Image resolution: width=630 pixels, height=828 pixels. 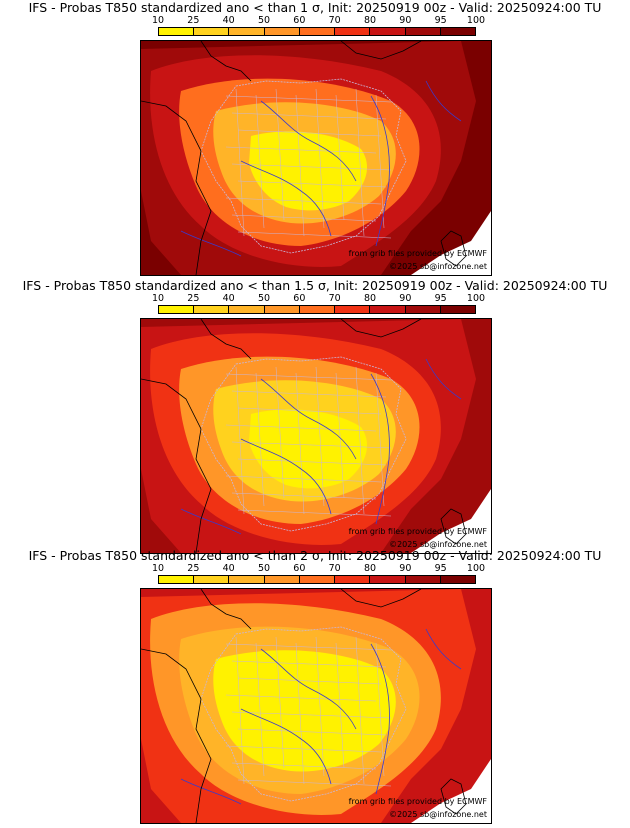 I want to click on colorbar-tick-label: 90, so click(x=405, y=20).